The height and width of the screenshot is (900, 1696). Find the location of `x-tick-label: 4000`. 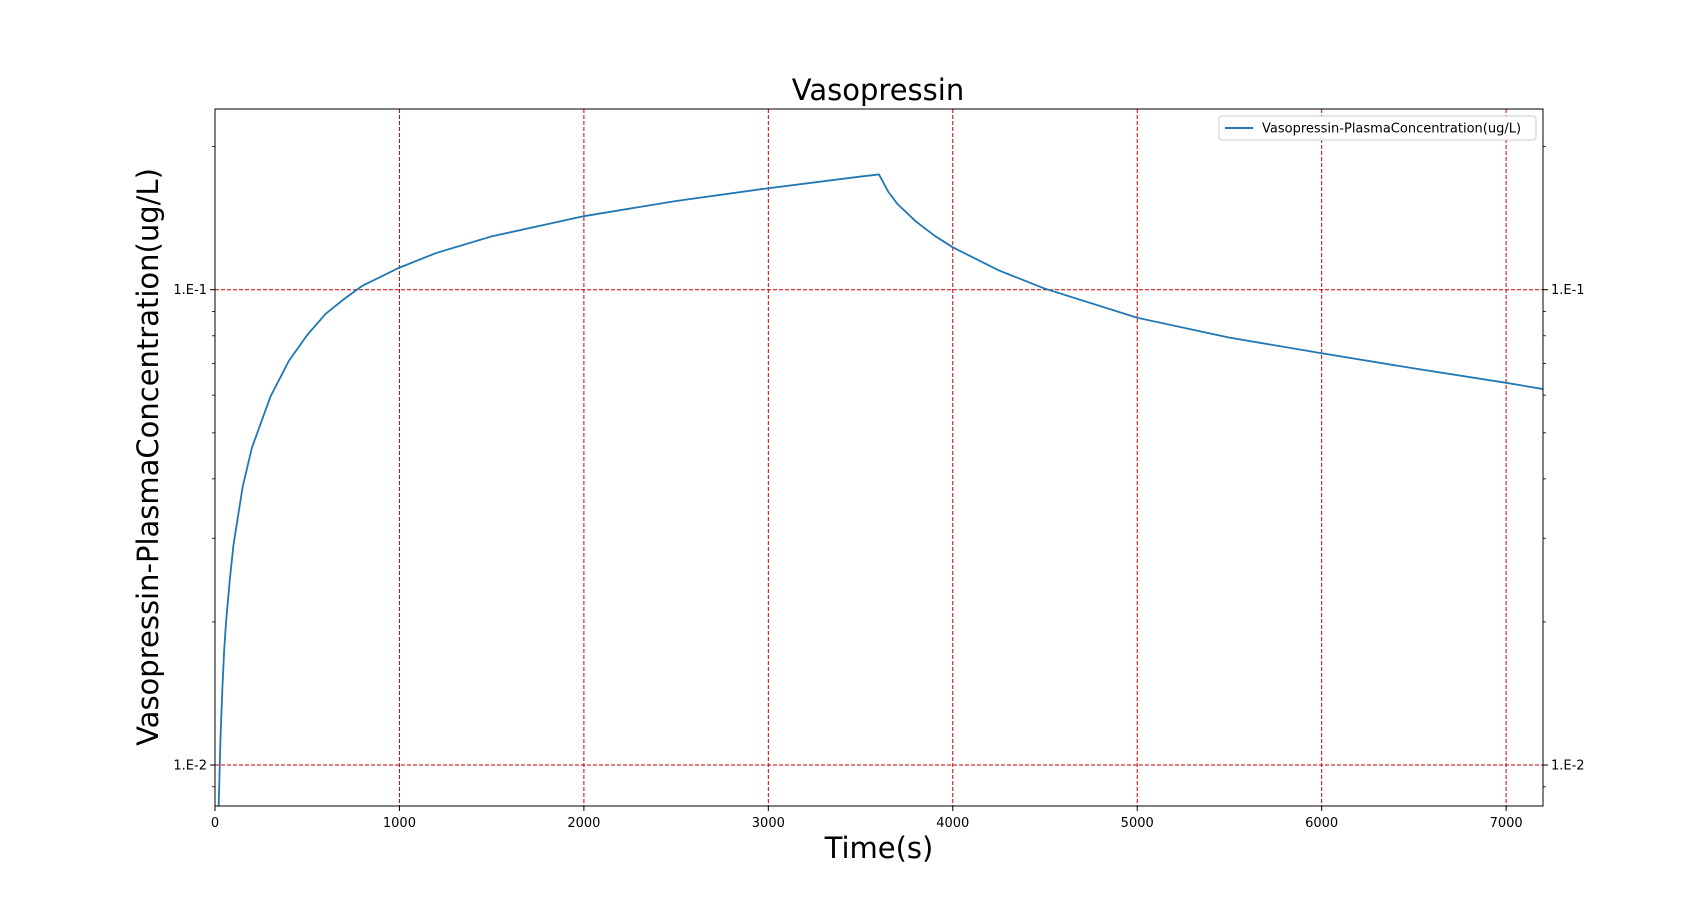

x-tick-label: 4000 is located at coordinates (952, 823).